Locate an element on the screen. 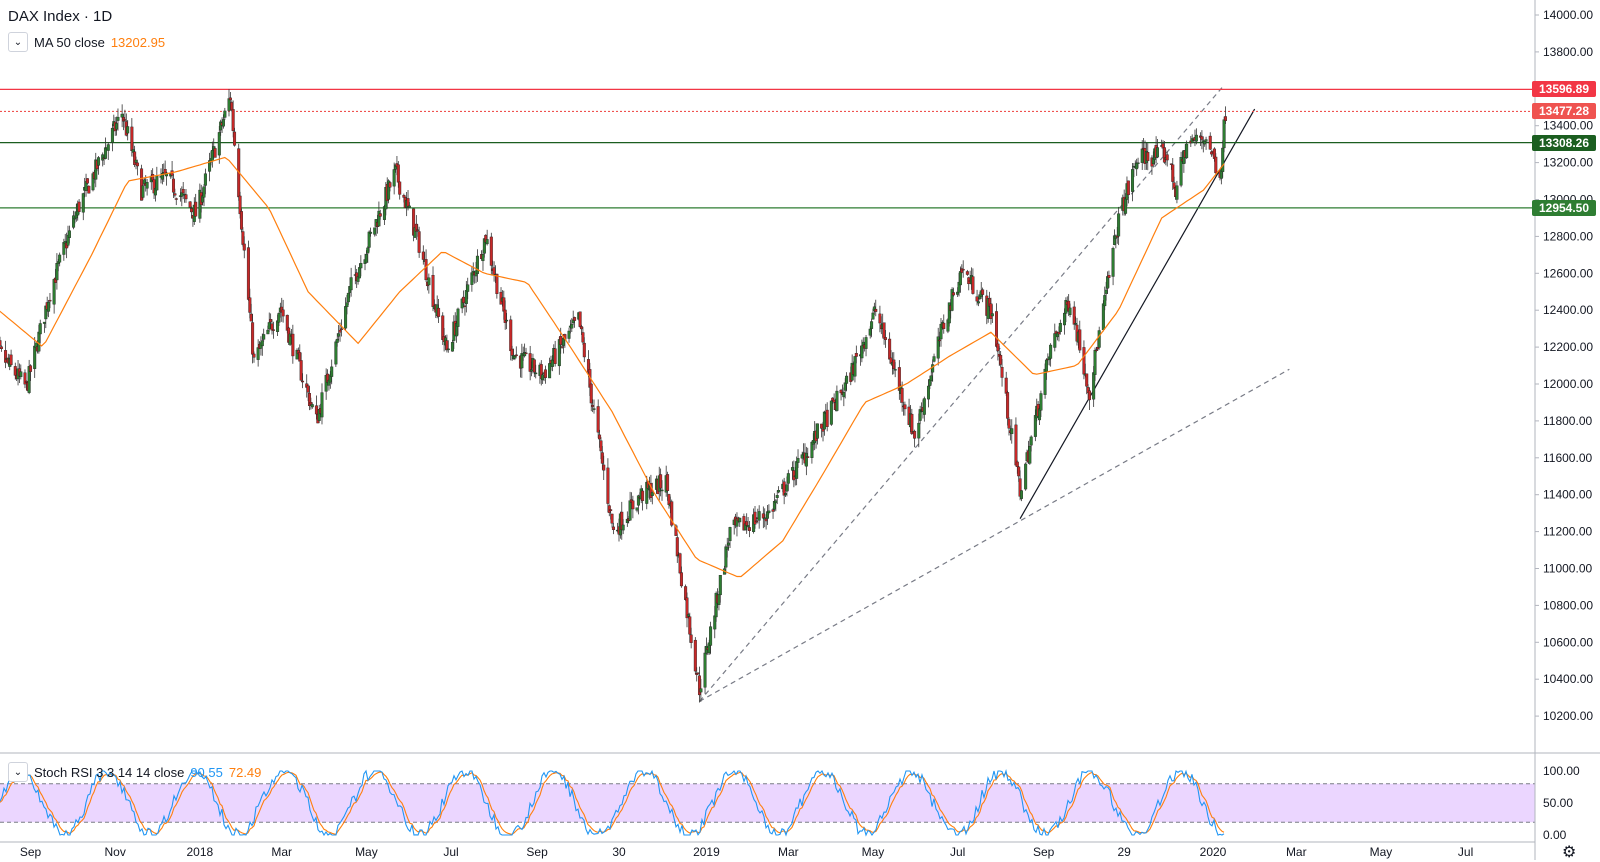 The width and height of the screenshot is (1600, 862). ma-collapse-button: ⌄ is located at coordinates (18, 42).